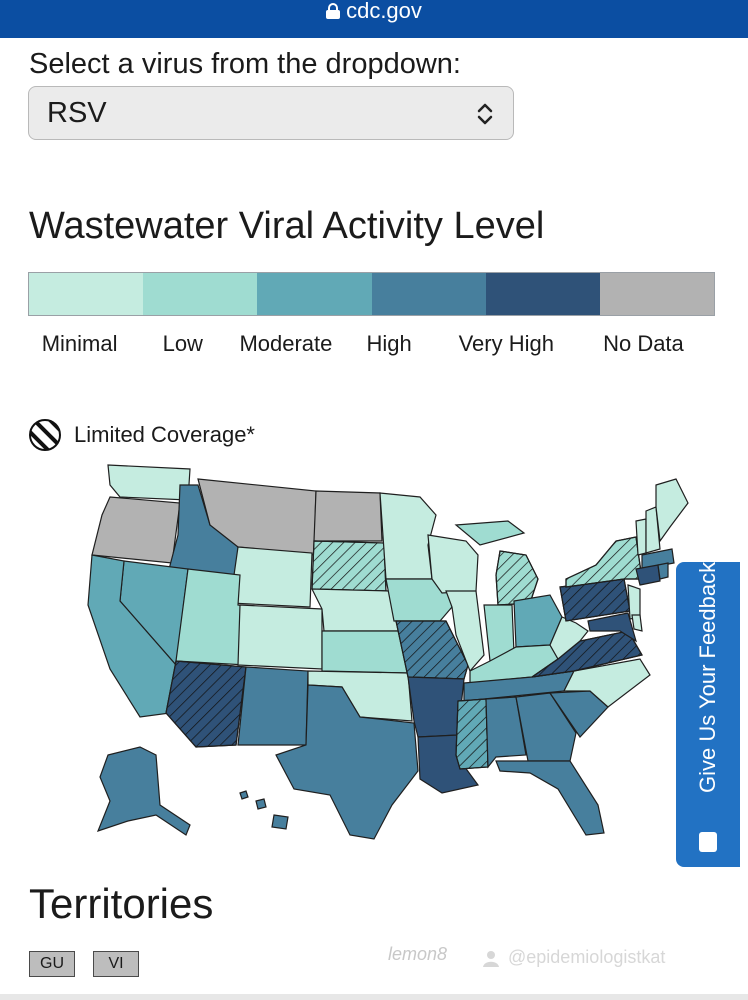 The image size is (748, 1000). I want to click on browser-address-bar: cdc.gov, so click(374, 19).